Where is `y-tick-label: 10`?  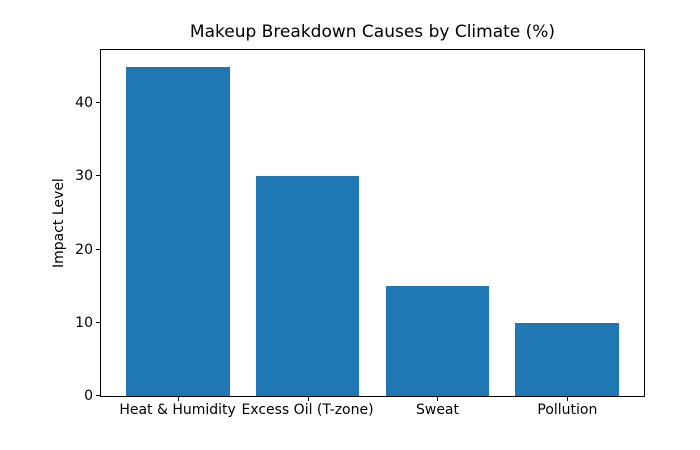
y-tick-label: 10 is located at coordinates (84, 323).